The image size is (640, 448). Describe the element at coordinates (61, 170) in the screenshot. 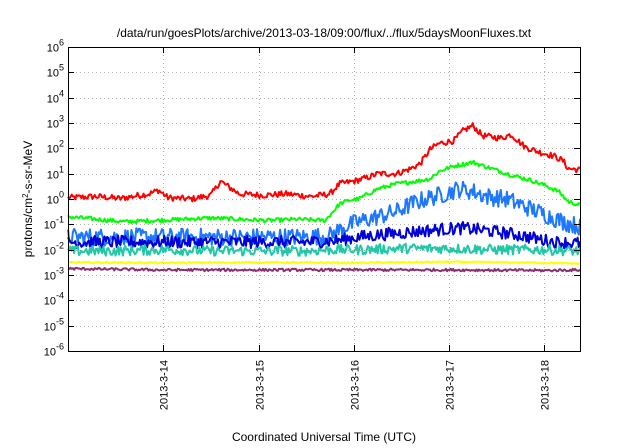

I see `y-tick-exponent: 1` at that location.